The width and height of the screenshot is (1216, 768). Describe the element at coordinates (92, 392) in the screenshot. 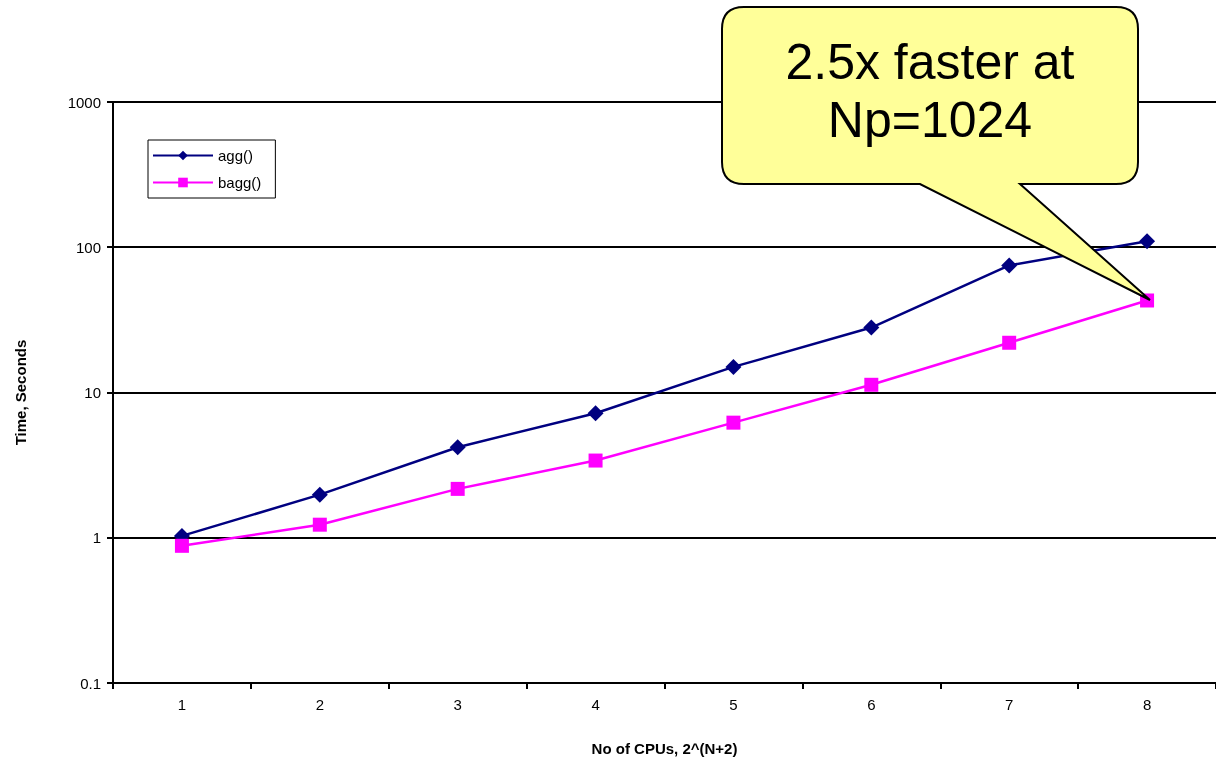

I see `y-tick-label: 10` at that location.